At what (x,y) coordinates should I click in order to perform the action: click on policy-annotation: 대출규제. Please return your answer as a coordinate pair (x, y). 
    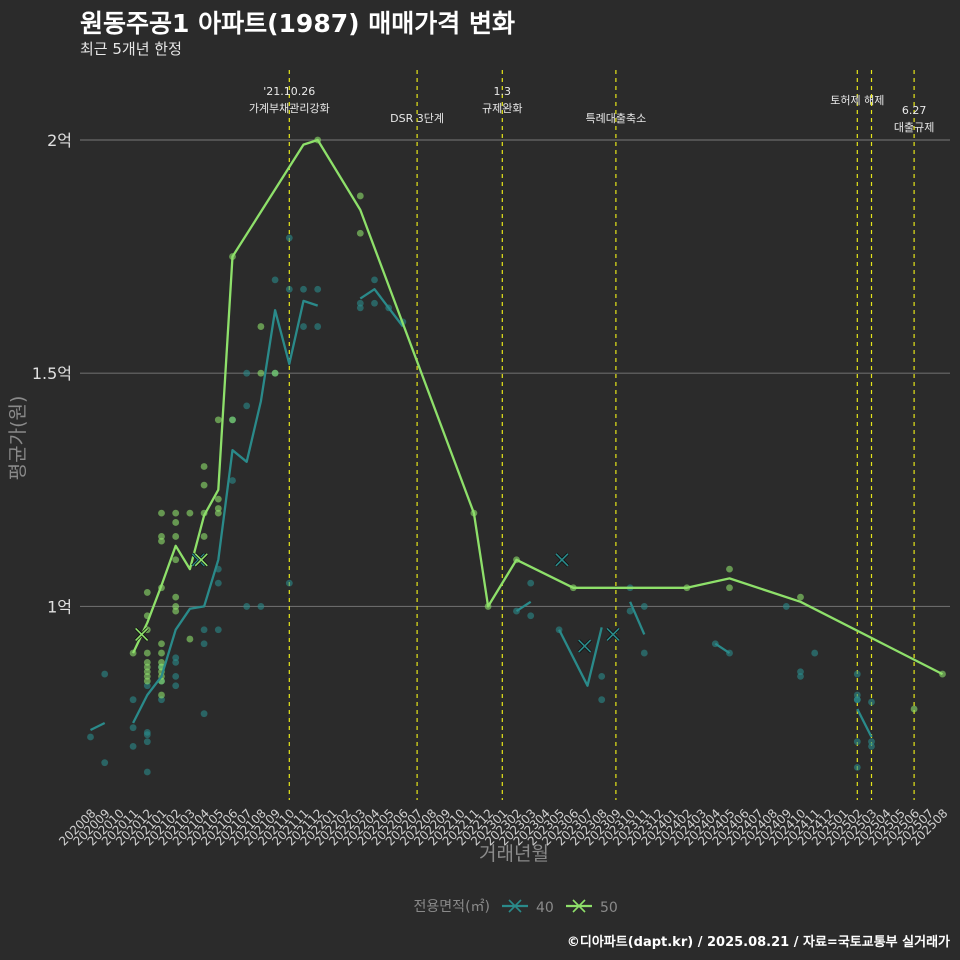
    Looking at the image, I should click on (914, 127).